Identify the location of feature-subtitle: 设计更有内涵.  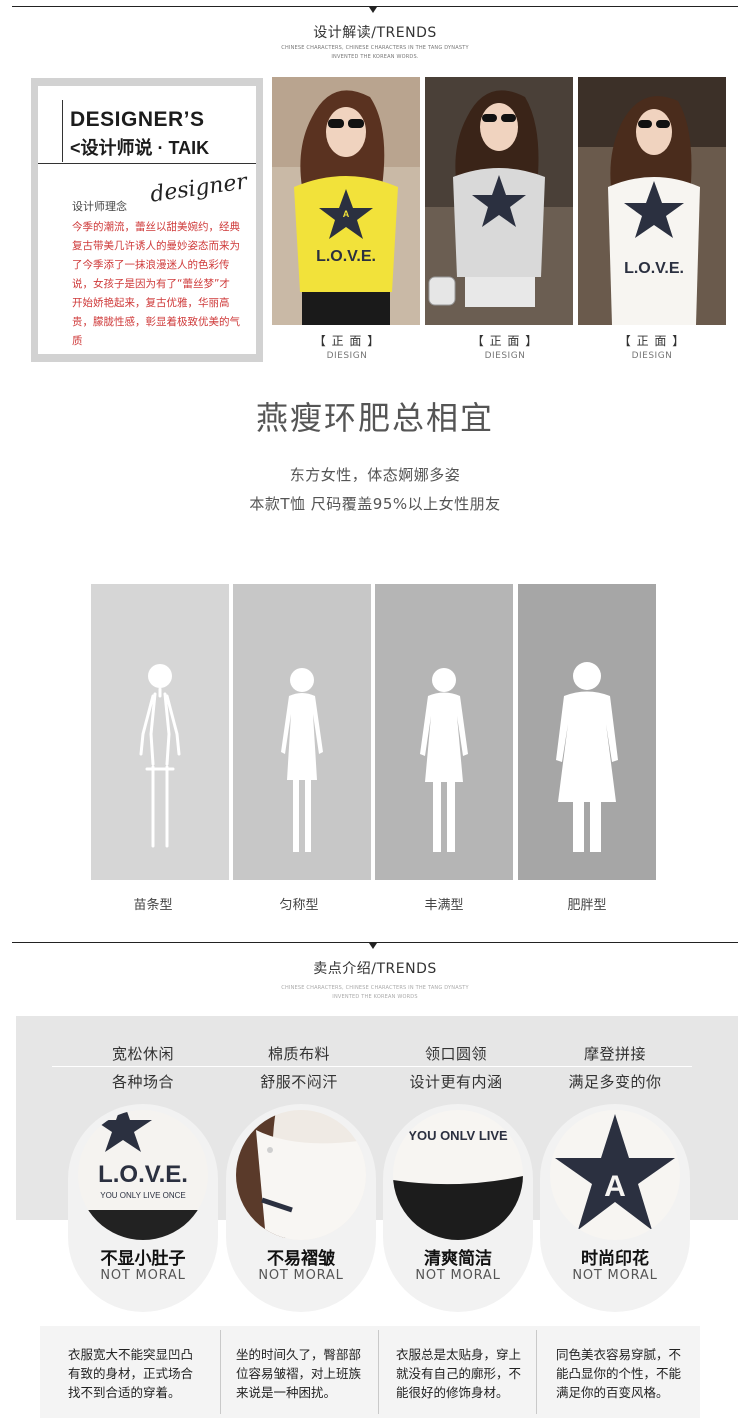
(456, 1082).